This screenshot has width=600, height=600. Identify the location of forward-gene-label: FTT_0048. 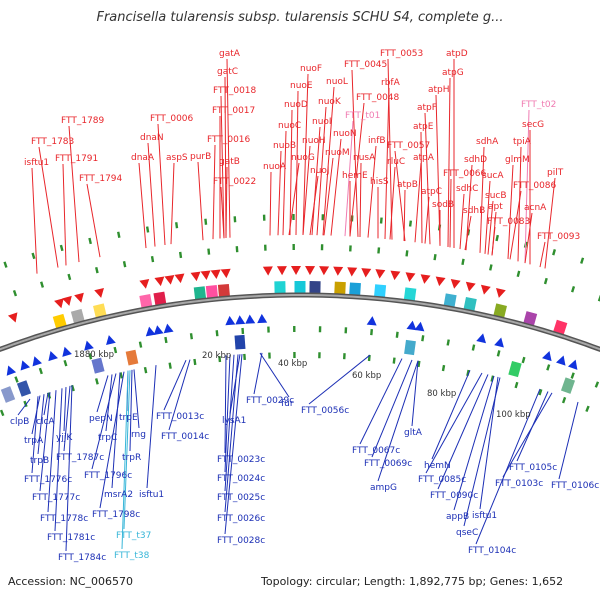
(378, 98).